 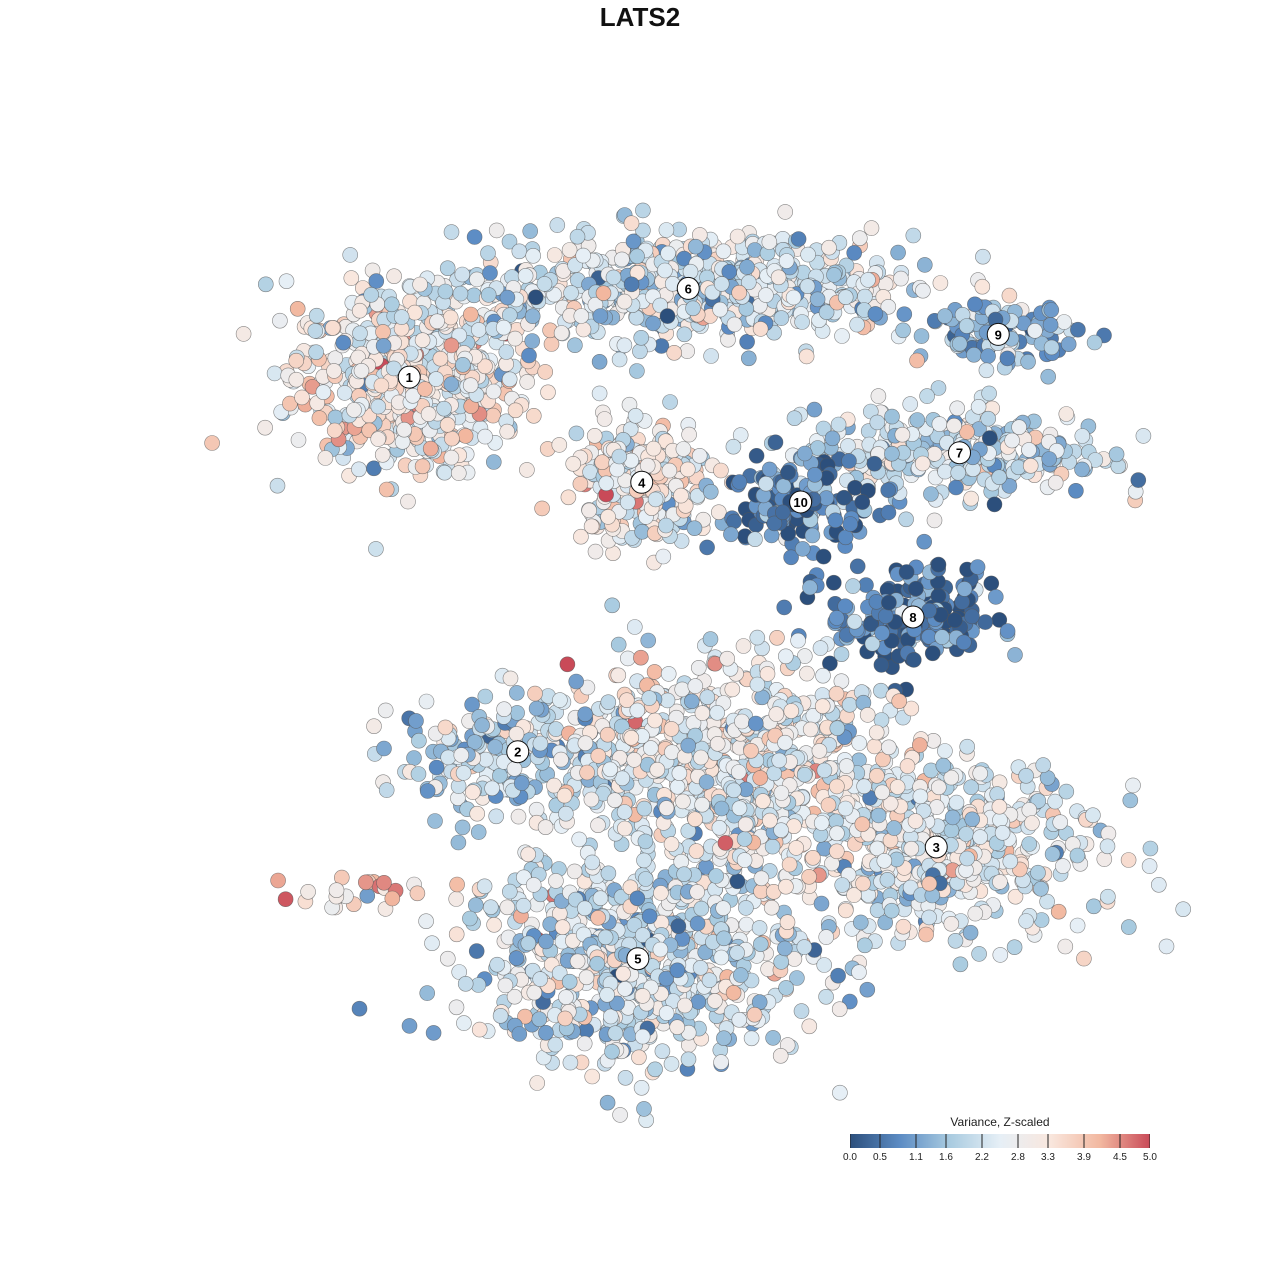 I want to click on legend-tick-label: 3.9, so click(x=1084, y=1157).